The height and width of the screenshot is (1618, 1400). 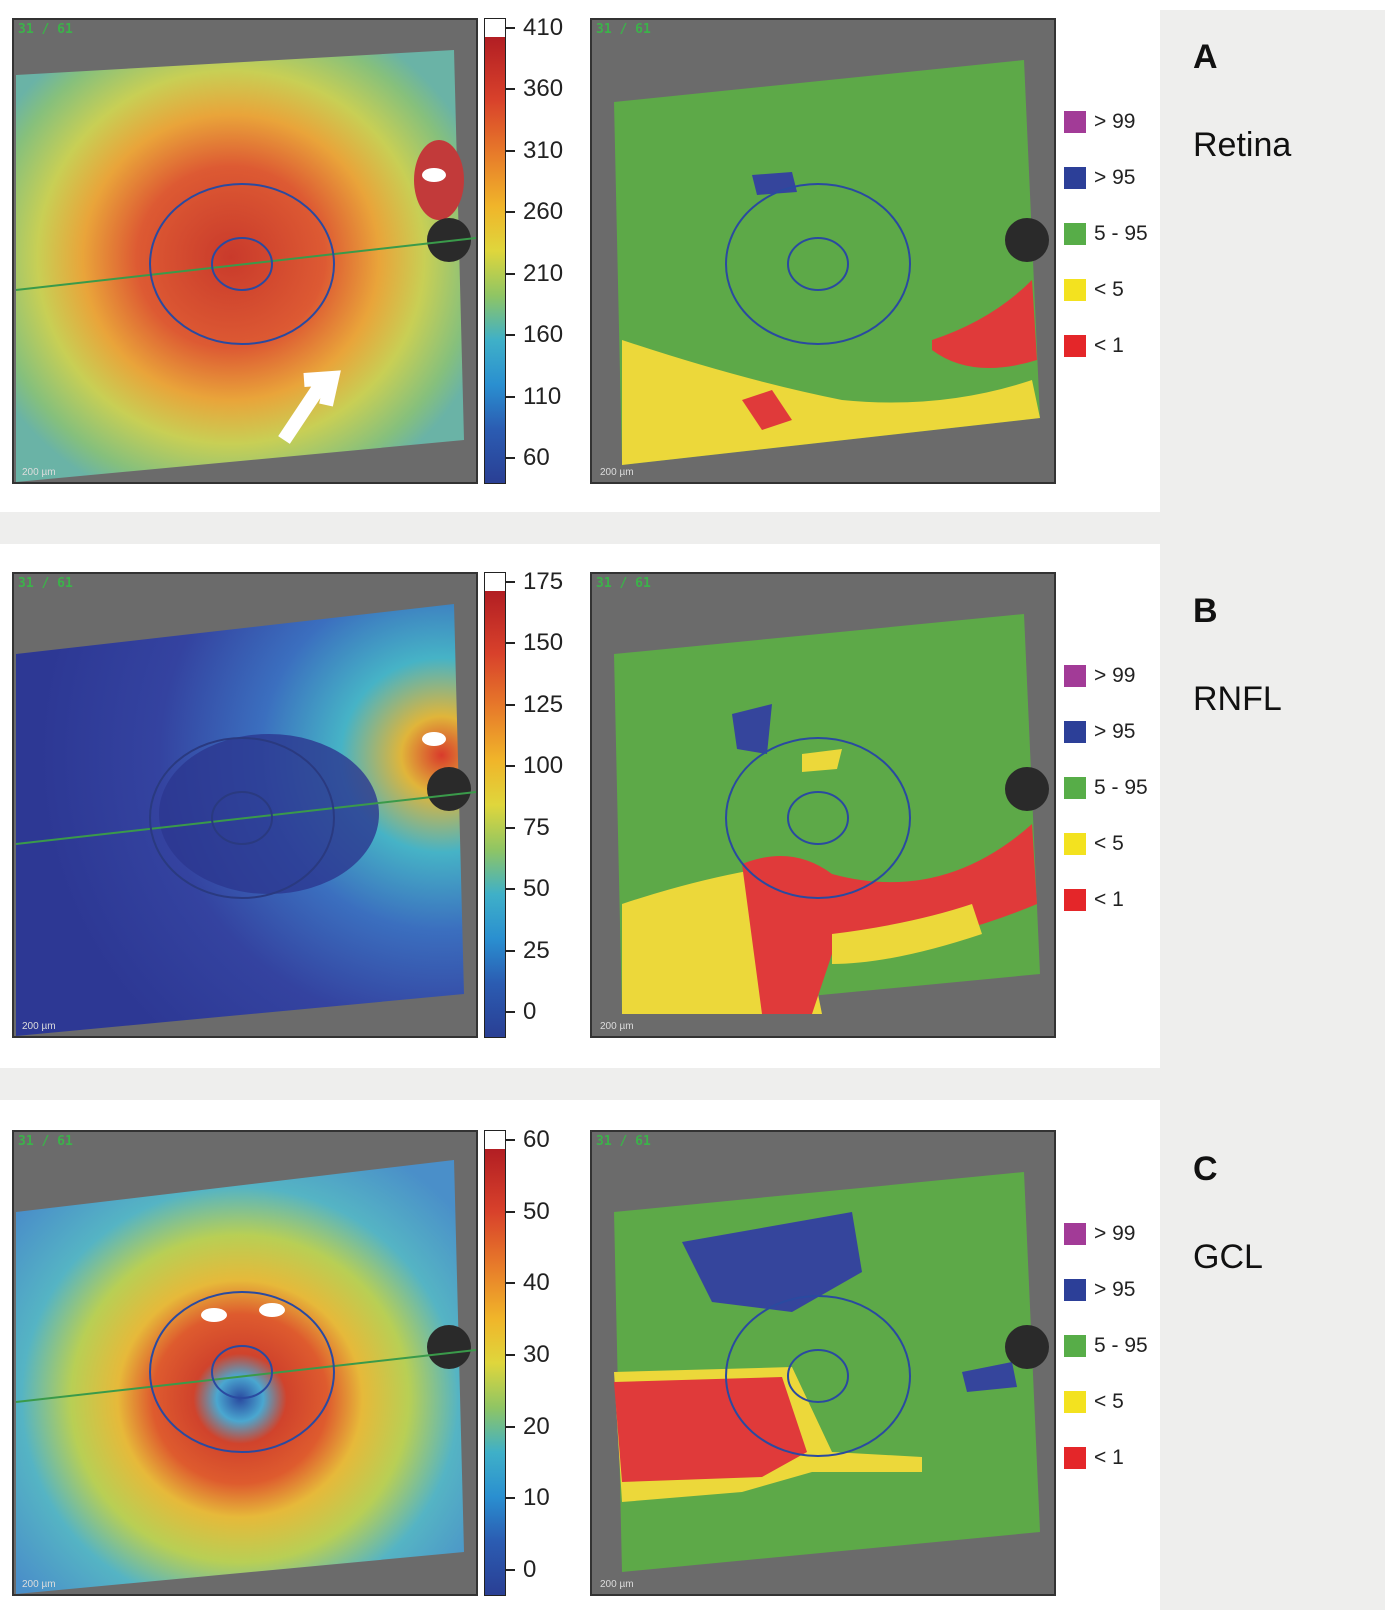 What do you see at coordinates (542, 396) in the screenshot?
I see `tick-label: 110` at bounding box center [542, 396].